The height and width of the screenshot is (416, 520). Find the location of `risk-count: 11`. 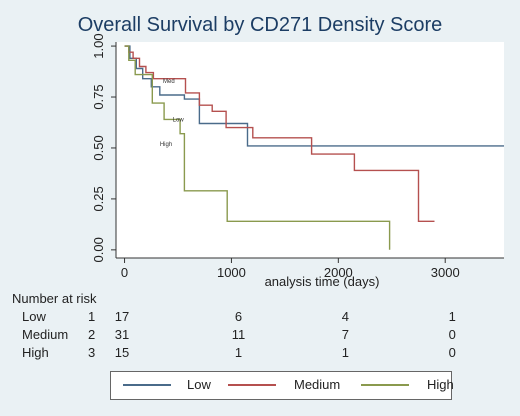

risk-count: 11 is located at coordinates (238, 334).